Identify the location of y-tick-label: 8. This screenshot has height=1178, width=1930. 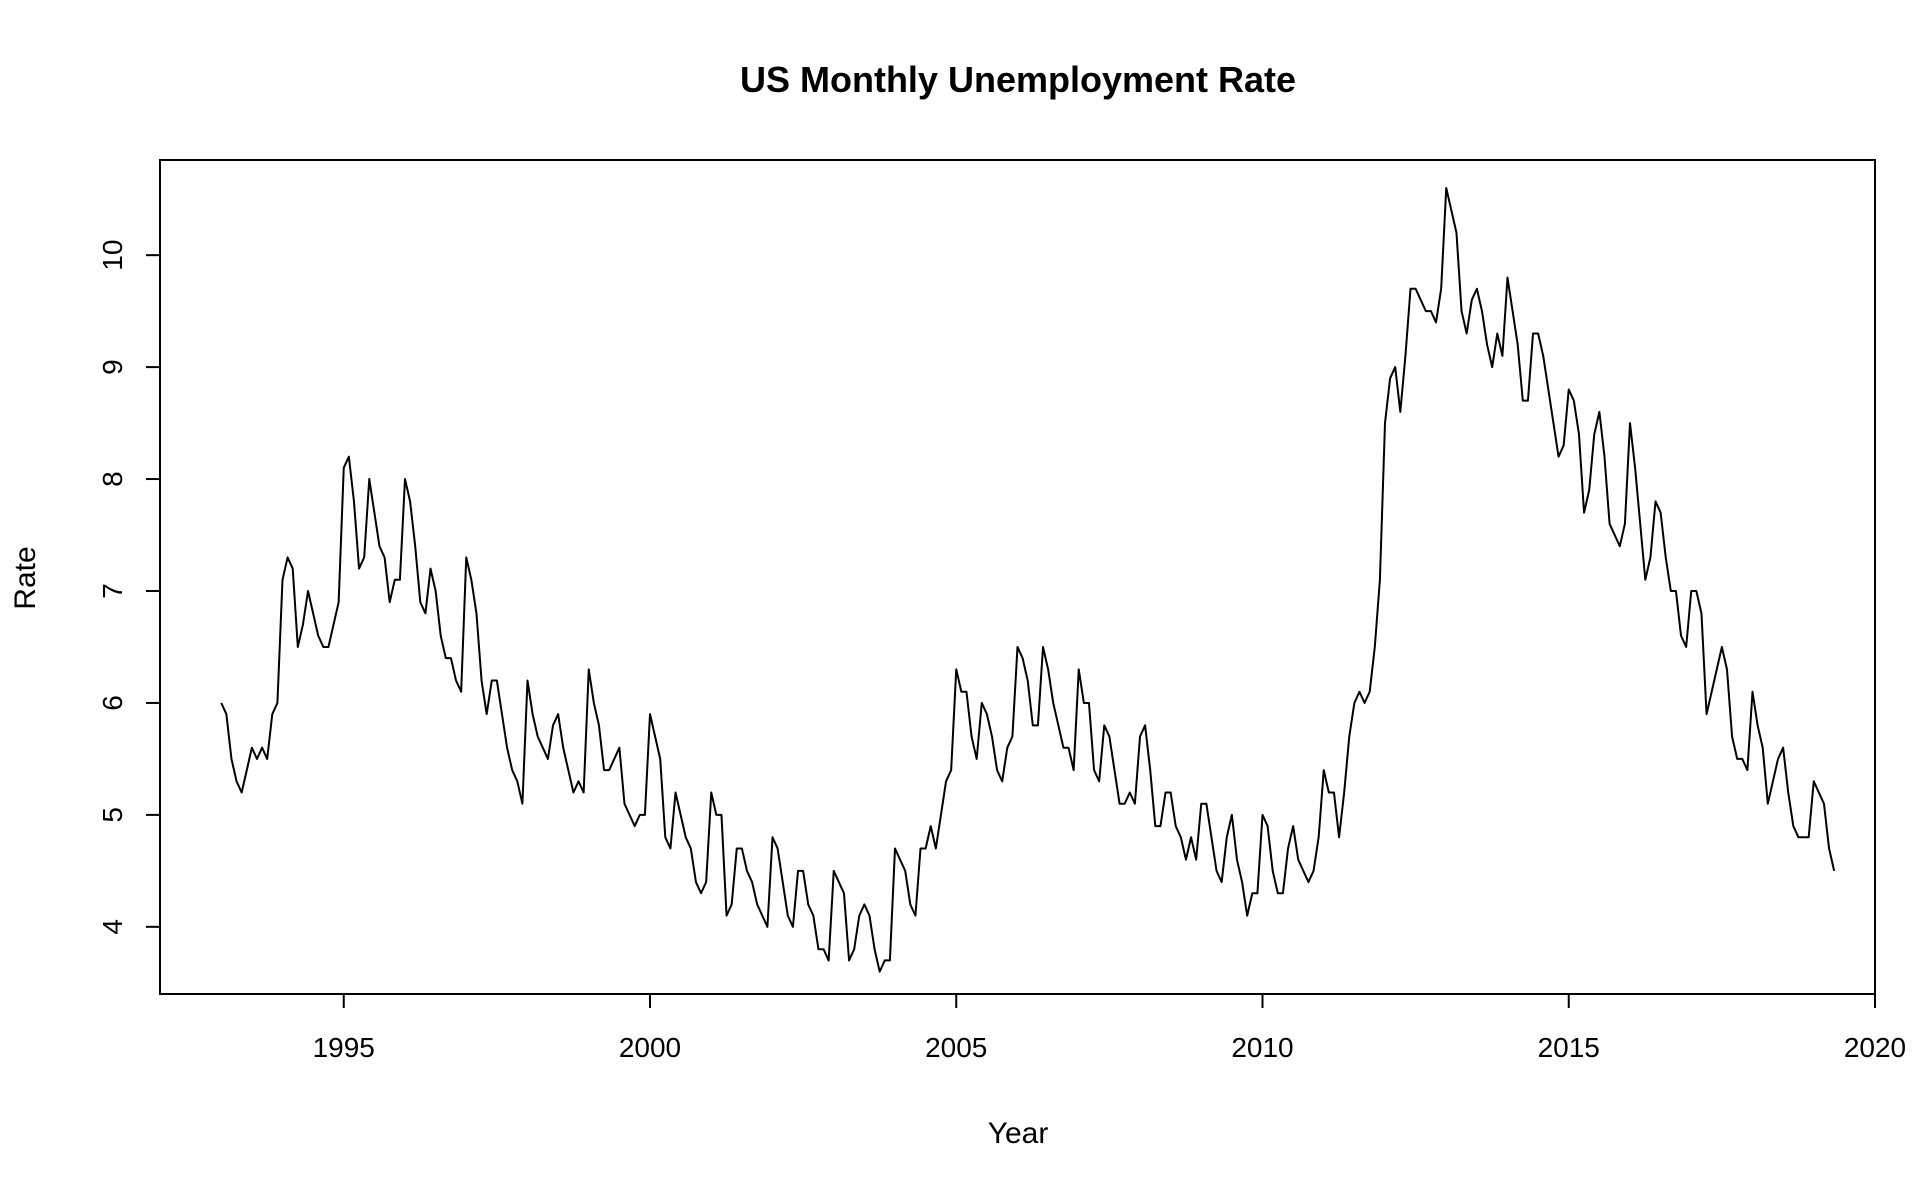
(112, 479).